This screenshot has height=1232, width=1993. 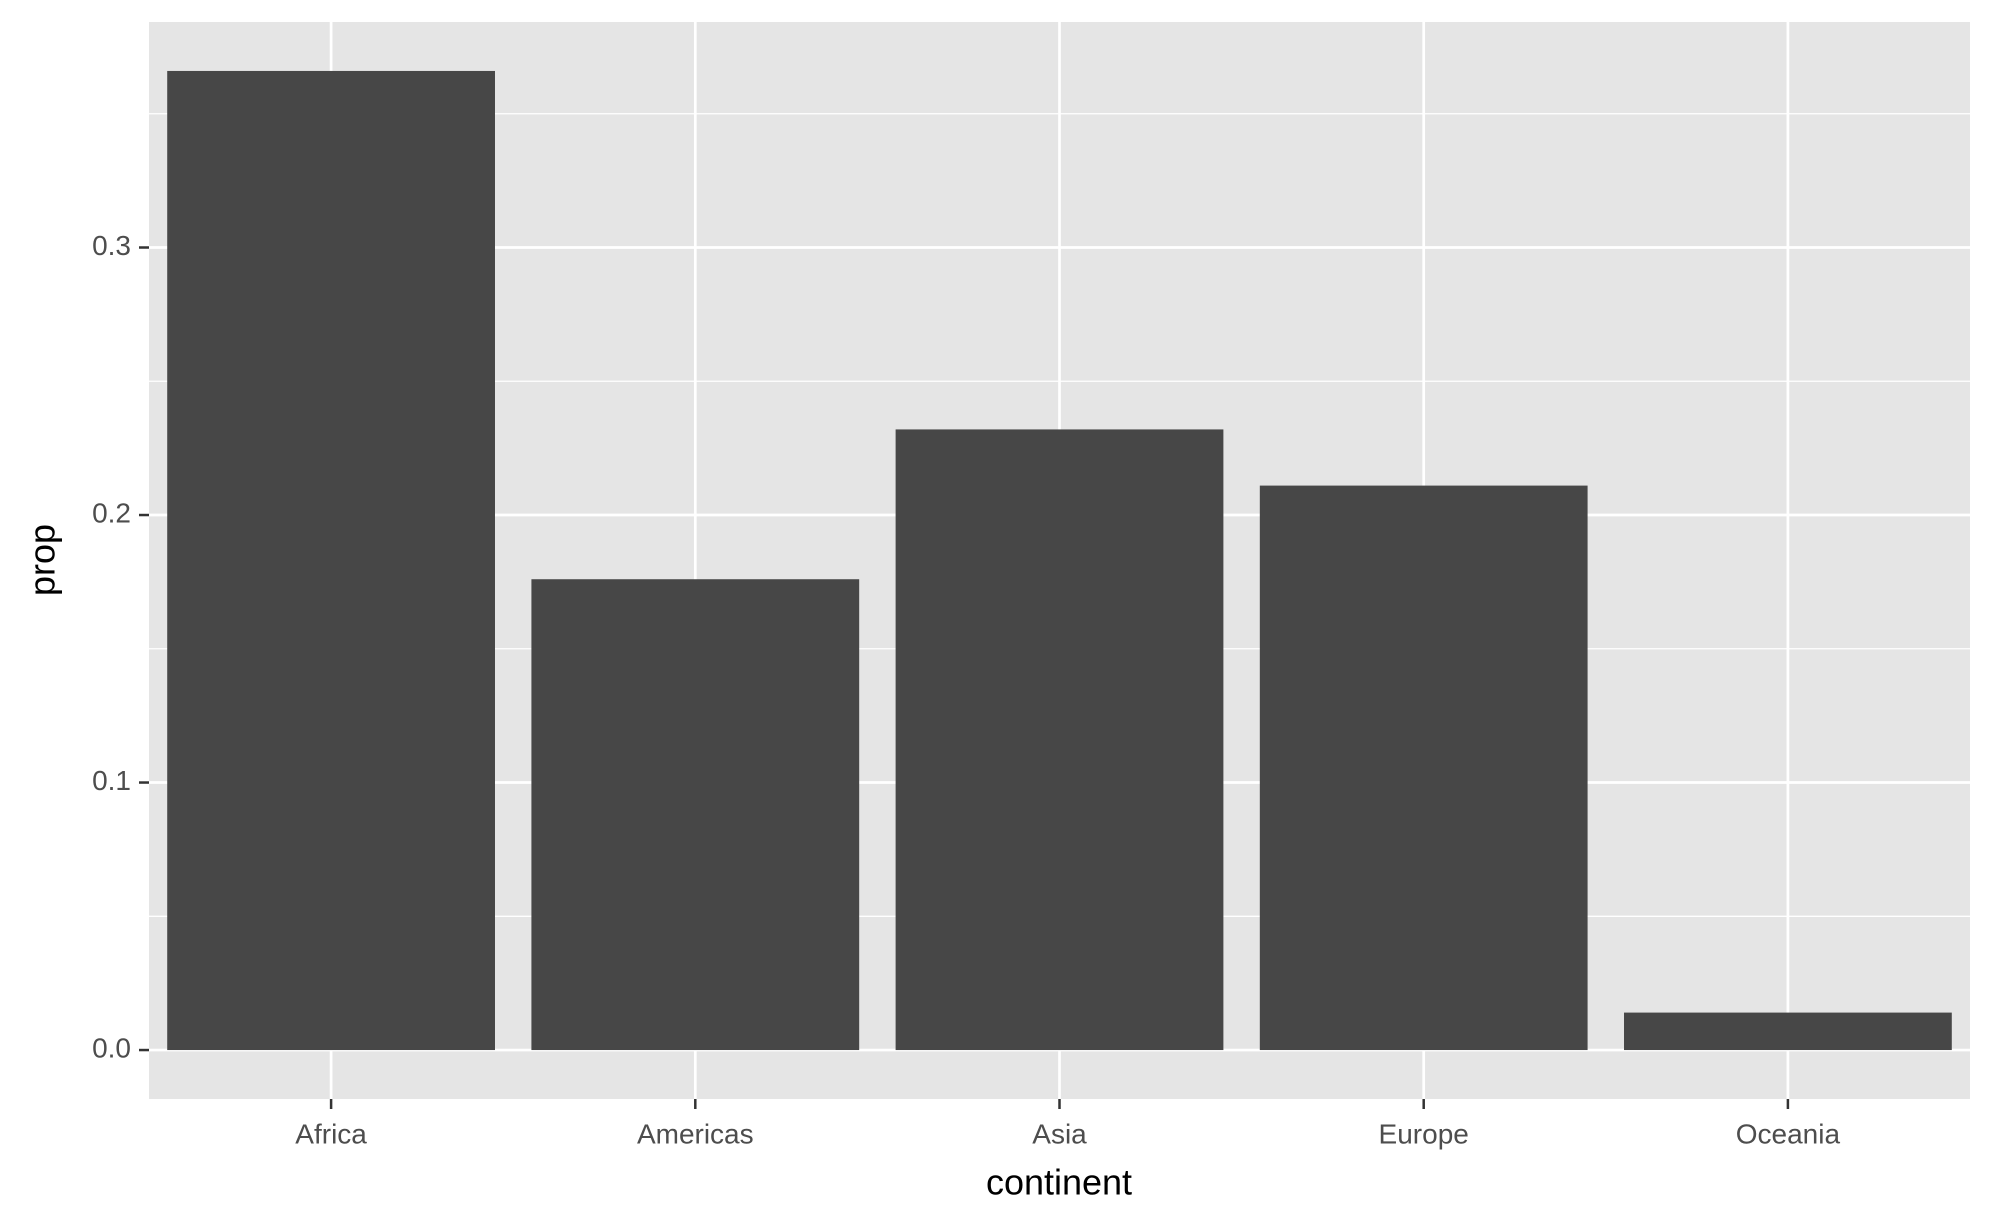 I want to click on y-axis-title: prop, so click(x=42, y=560).